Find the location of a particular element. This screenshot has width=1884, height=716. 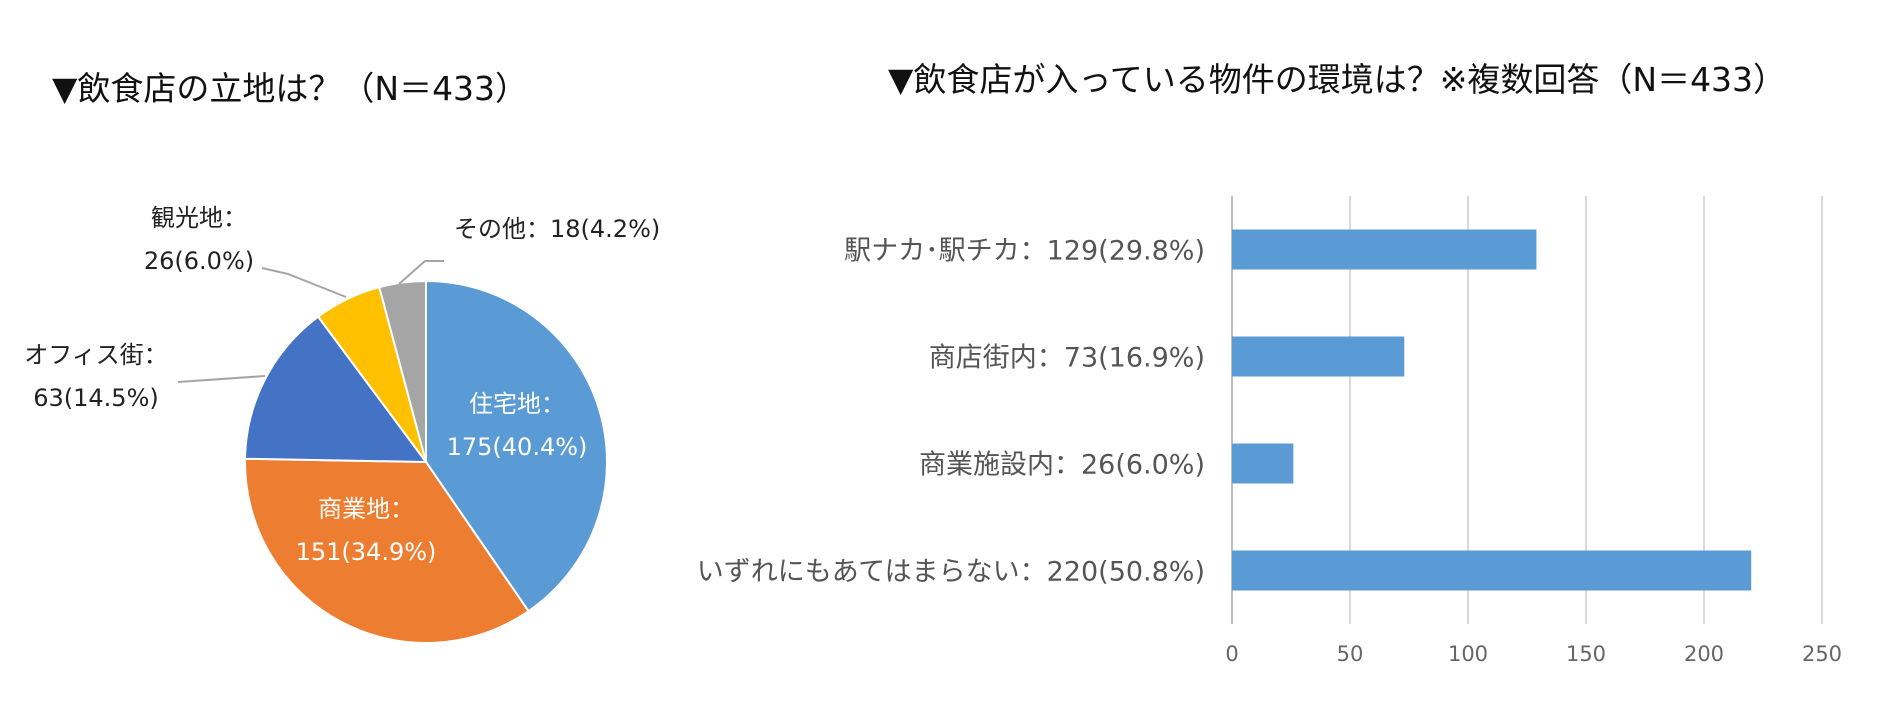

x-tick-label: 100 is located at coordinates (1468, 654).